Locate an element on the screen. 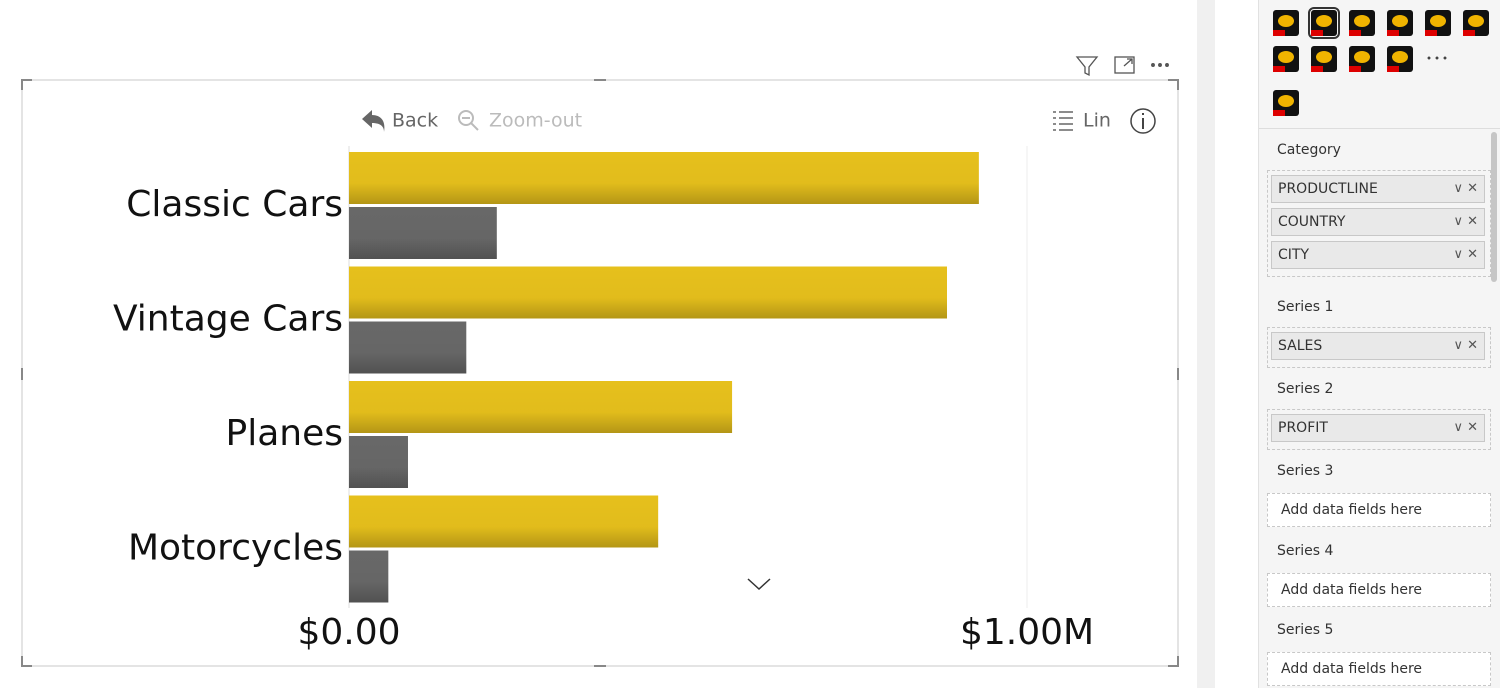  field-pill: SALES ∨ ✕ is located at coordinates (1378, 346).